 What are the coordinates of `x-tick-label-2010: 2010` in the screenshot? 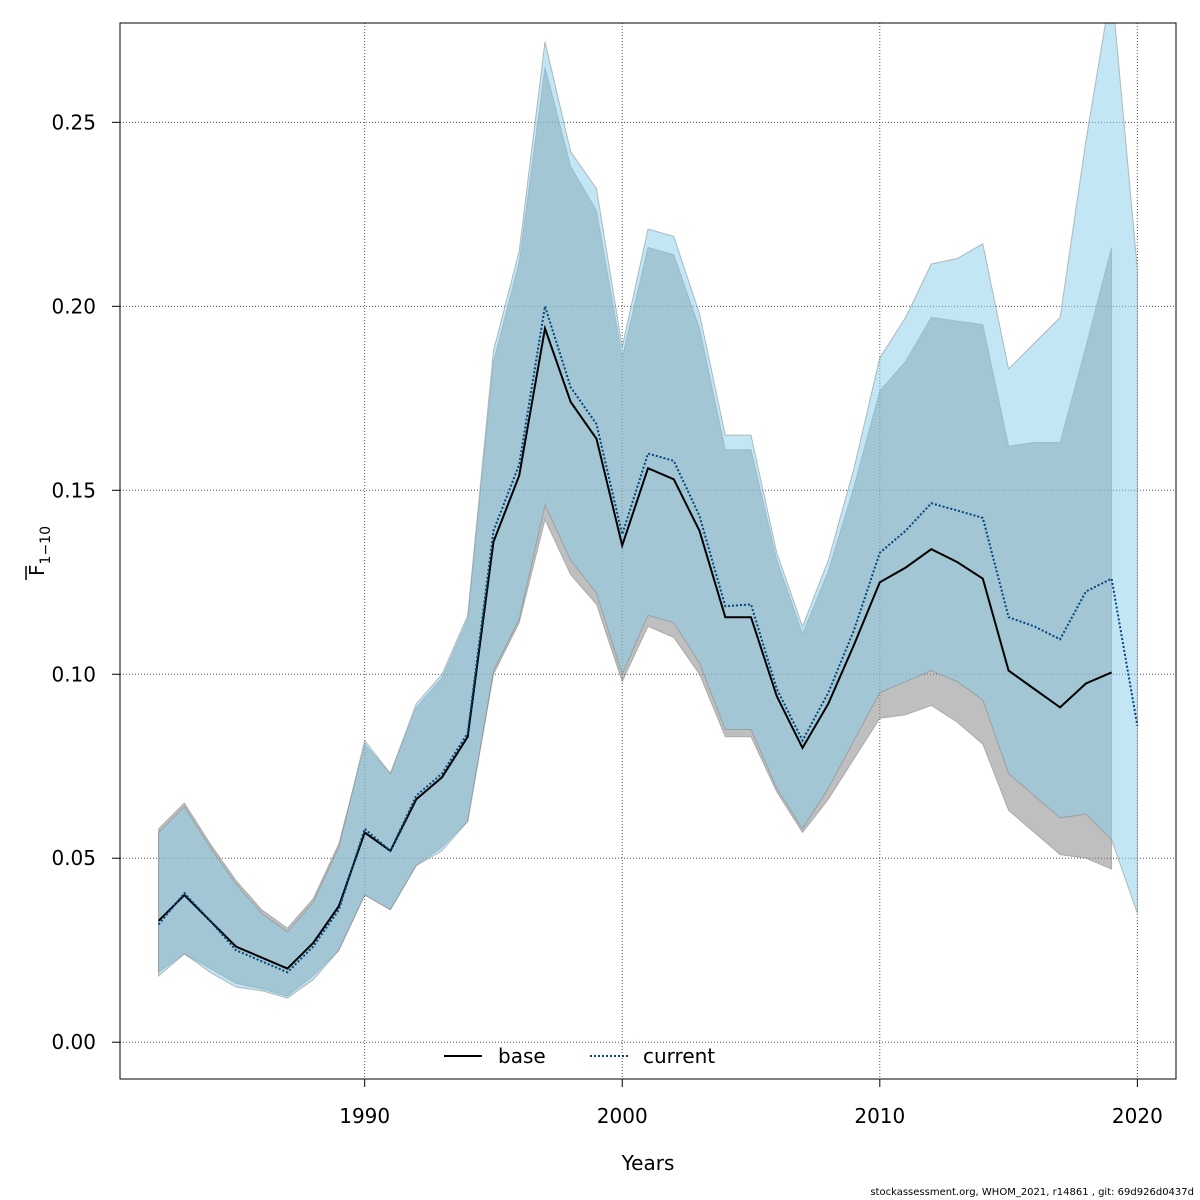 It's located at (879, 1116).